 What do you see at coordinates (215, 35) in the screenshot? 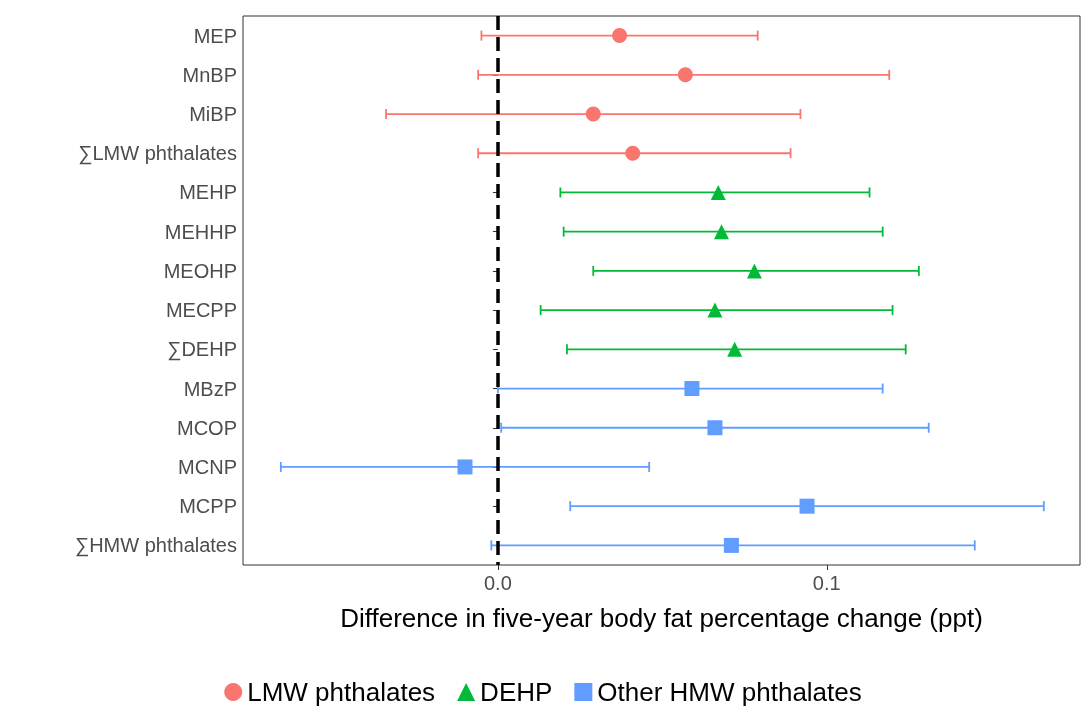
I see `y-tick-label: MEP` at bounding box center [215, 35].